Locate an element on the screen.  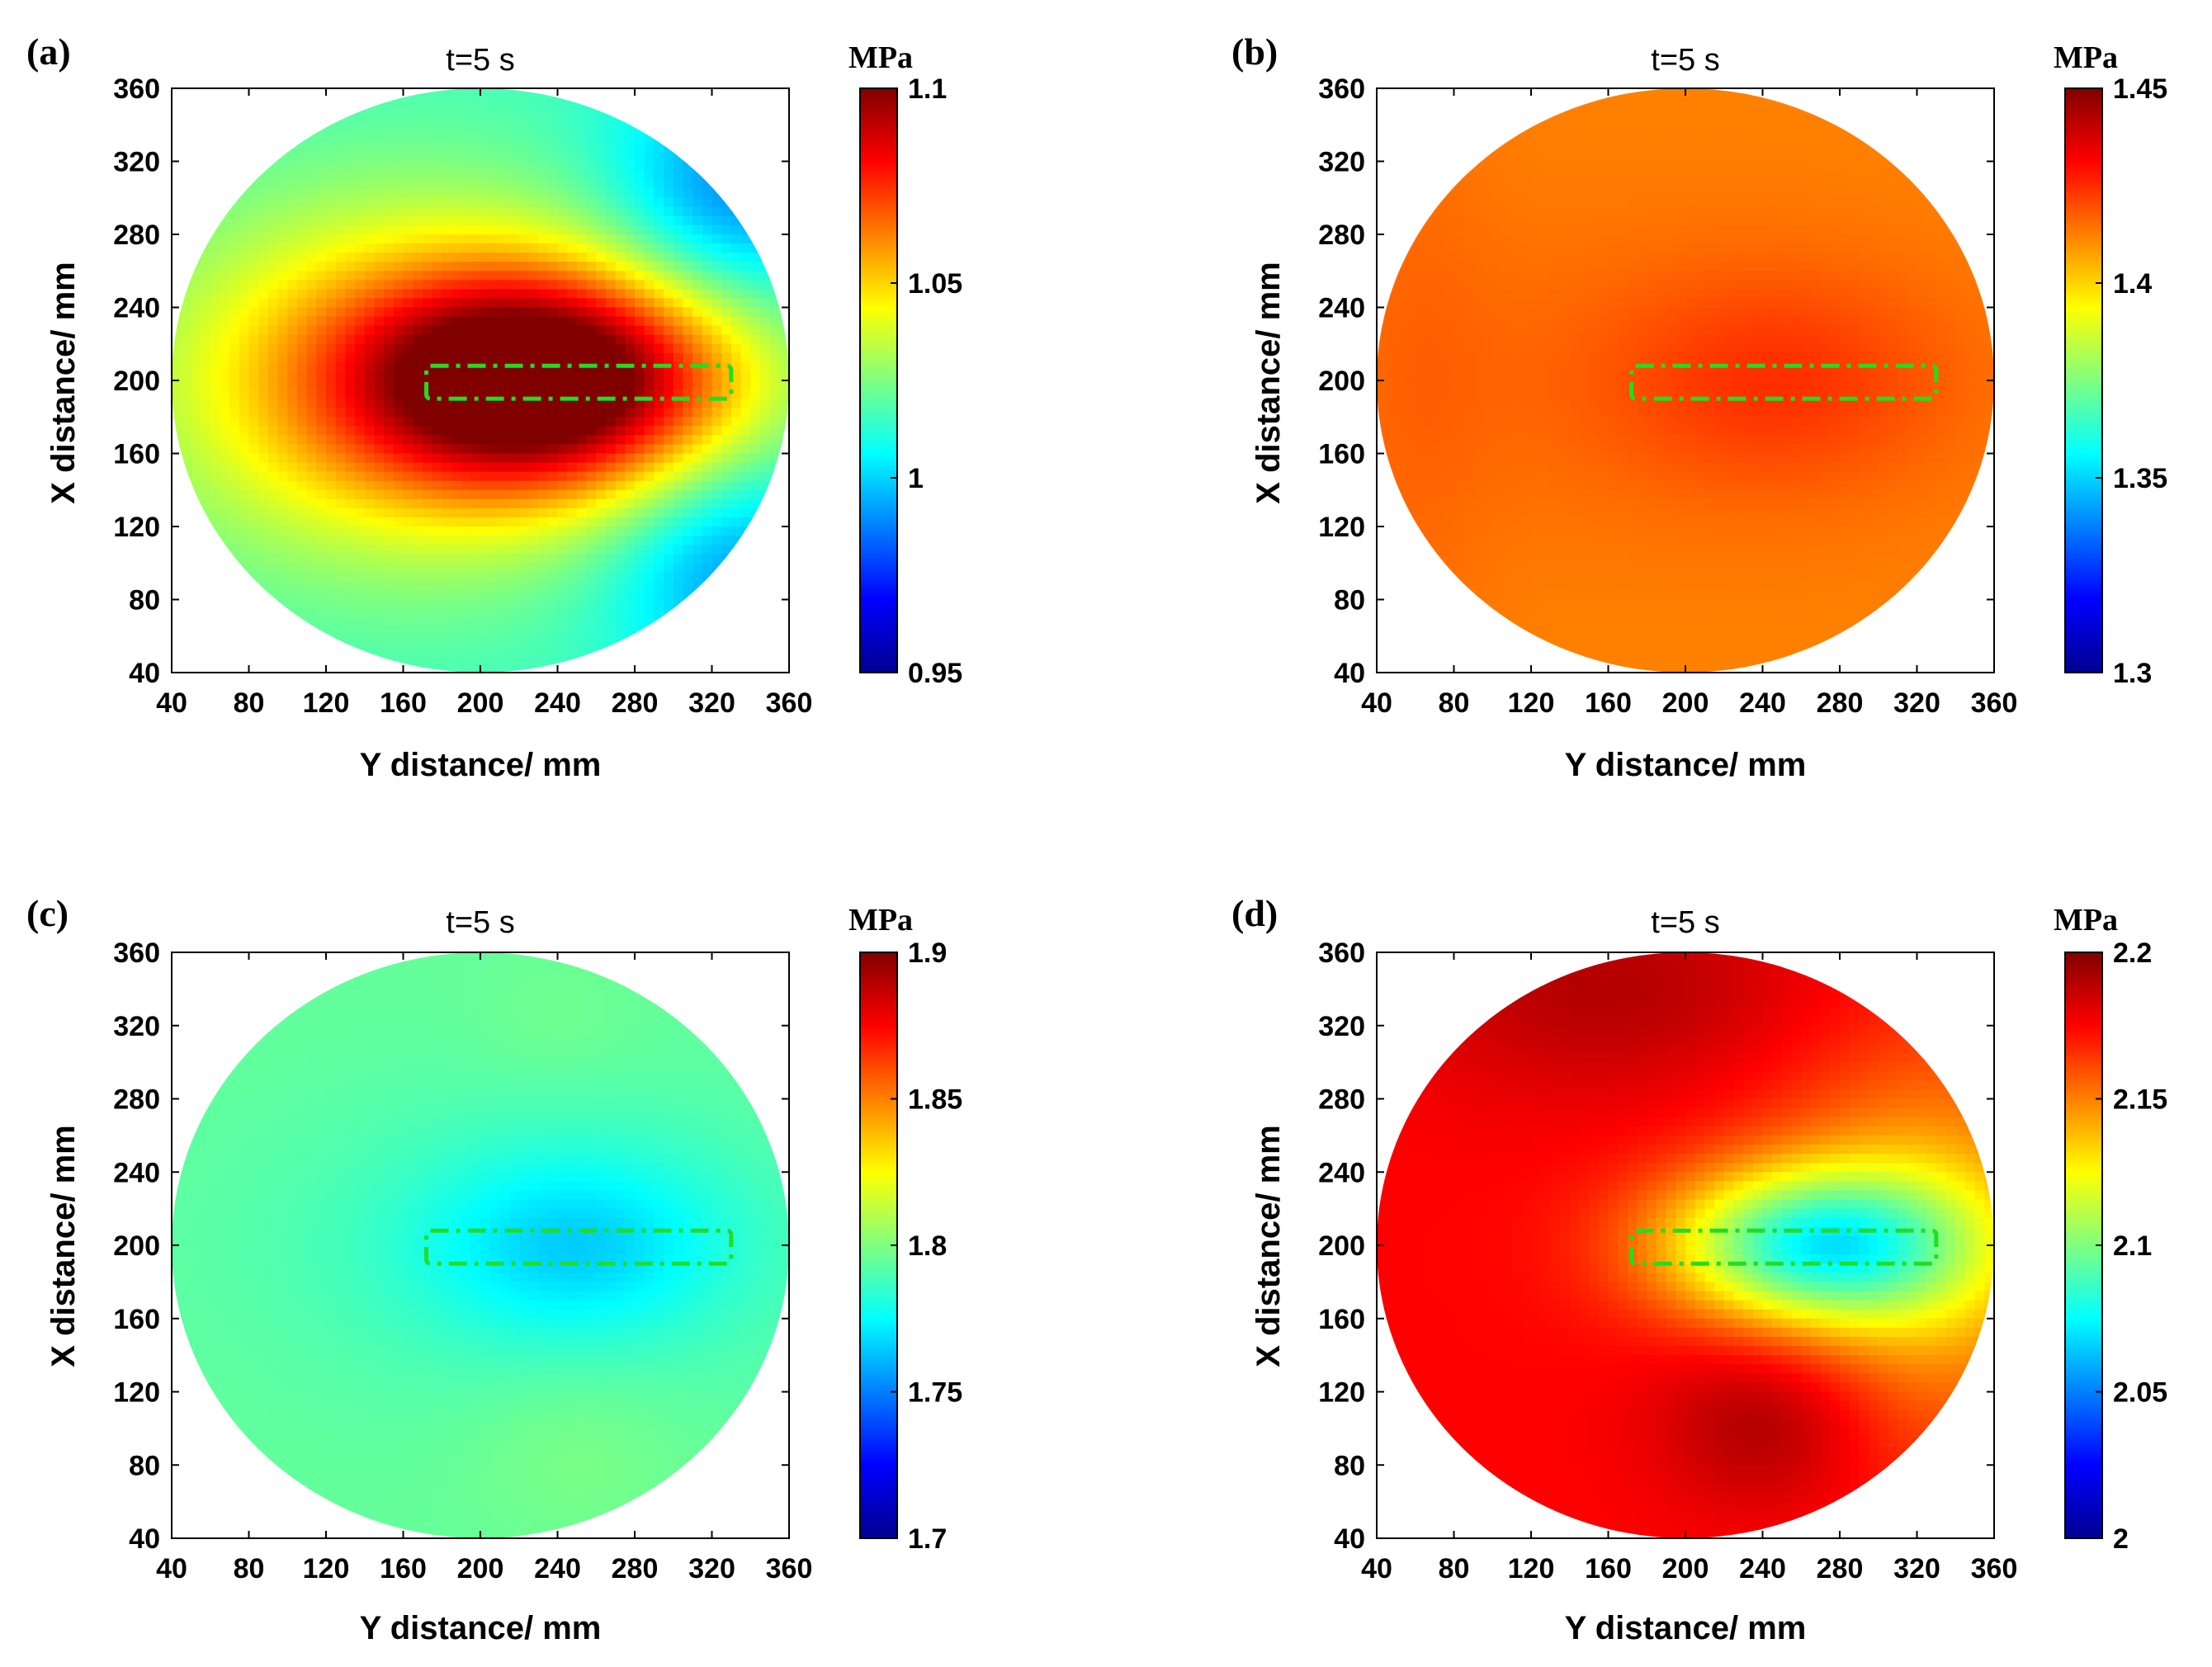
x-tick-label: 160 is located at coordinates (403, 703).